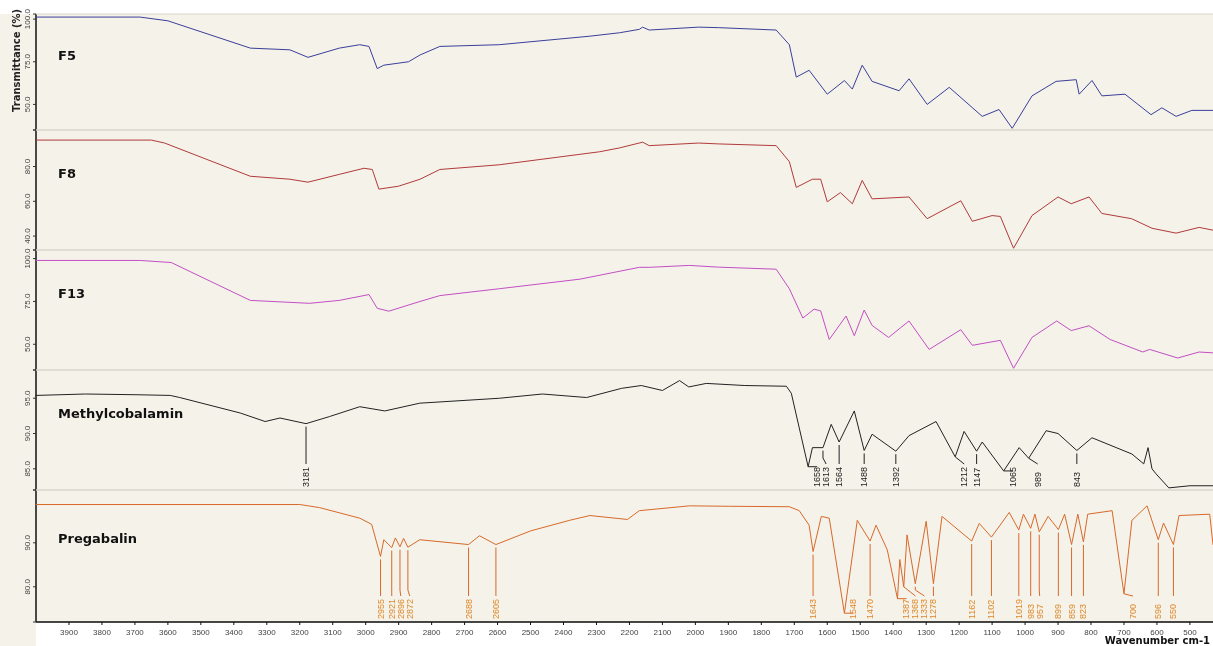  Describe the element at coordinates (596, 632) in the screenshot. I see `x-tick-label: 2300` at that location.